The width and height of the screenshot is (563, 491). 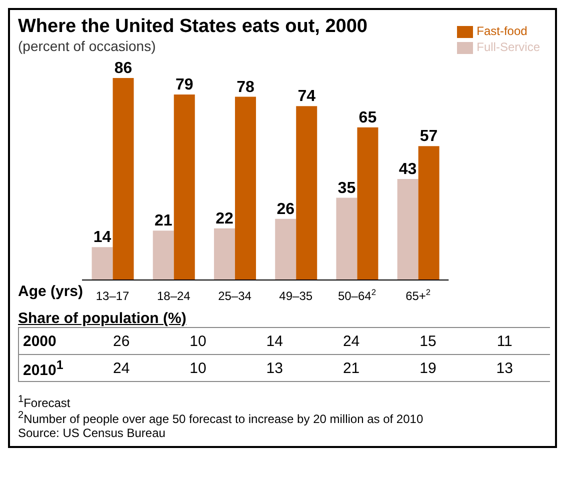 I want to click on text: 21, so click(x=351, y=368).